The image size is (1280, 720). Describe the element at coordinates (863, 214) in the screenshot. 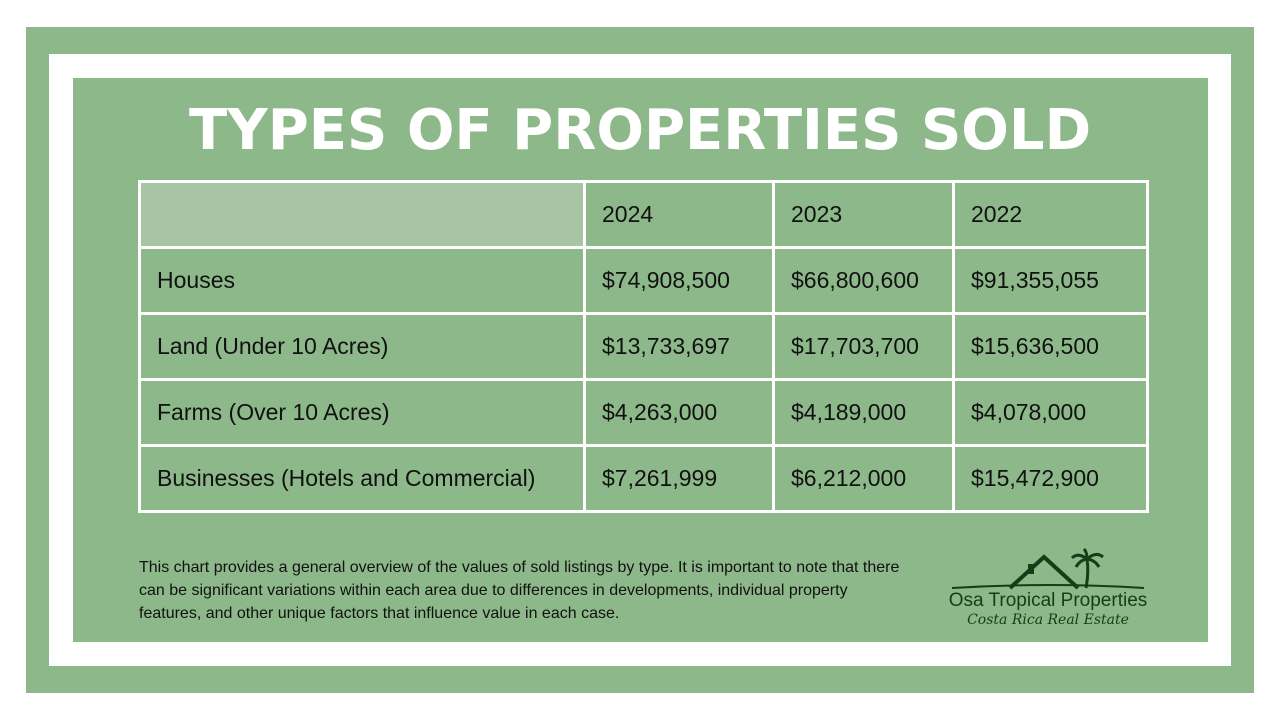

I see `header-year-2023: 2023` at that location.